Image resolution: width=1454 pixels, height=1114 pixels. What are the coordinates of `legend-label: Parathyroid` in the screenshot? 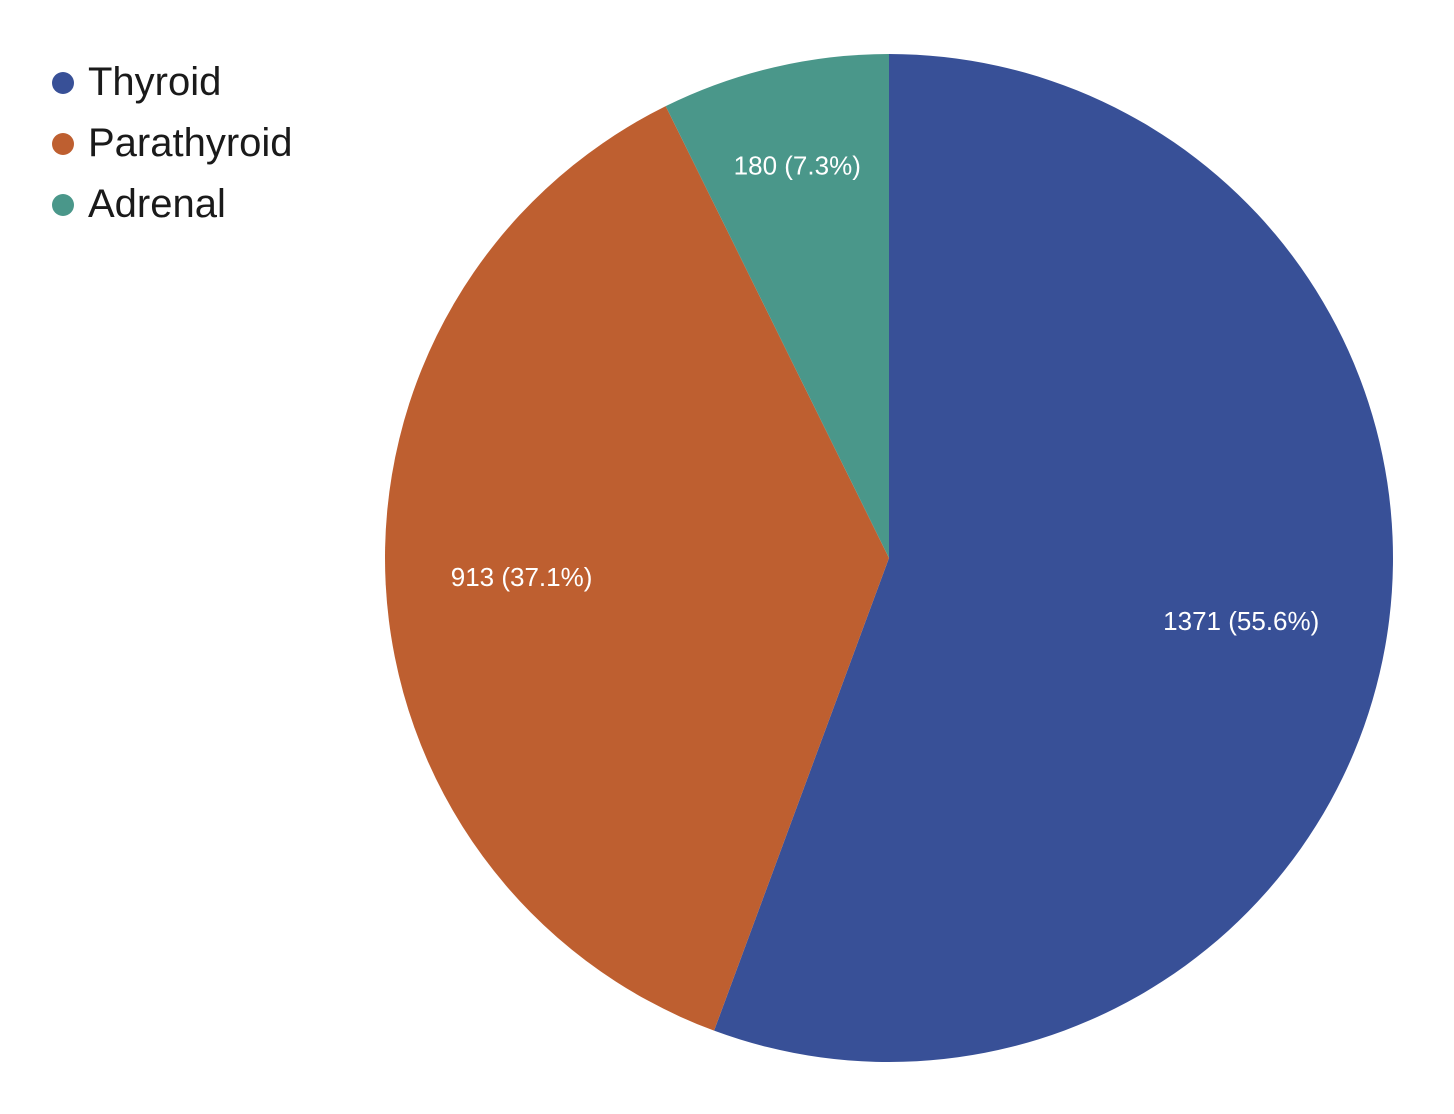 It's located at (190, 143).